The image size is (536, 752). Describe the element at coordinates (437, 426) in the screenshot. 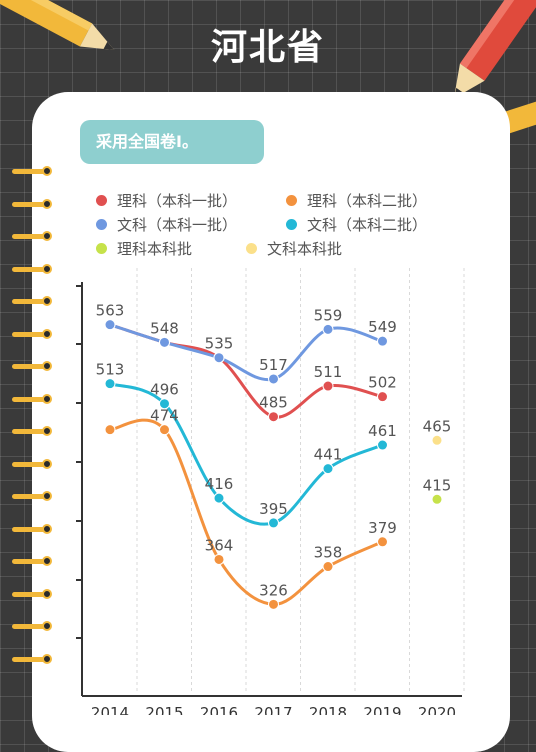

I see `data-label: 465` at that location.